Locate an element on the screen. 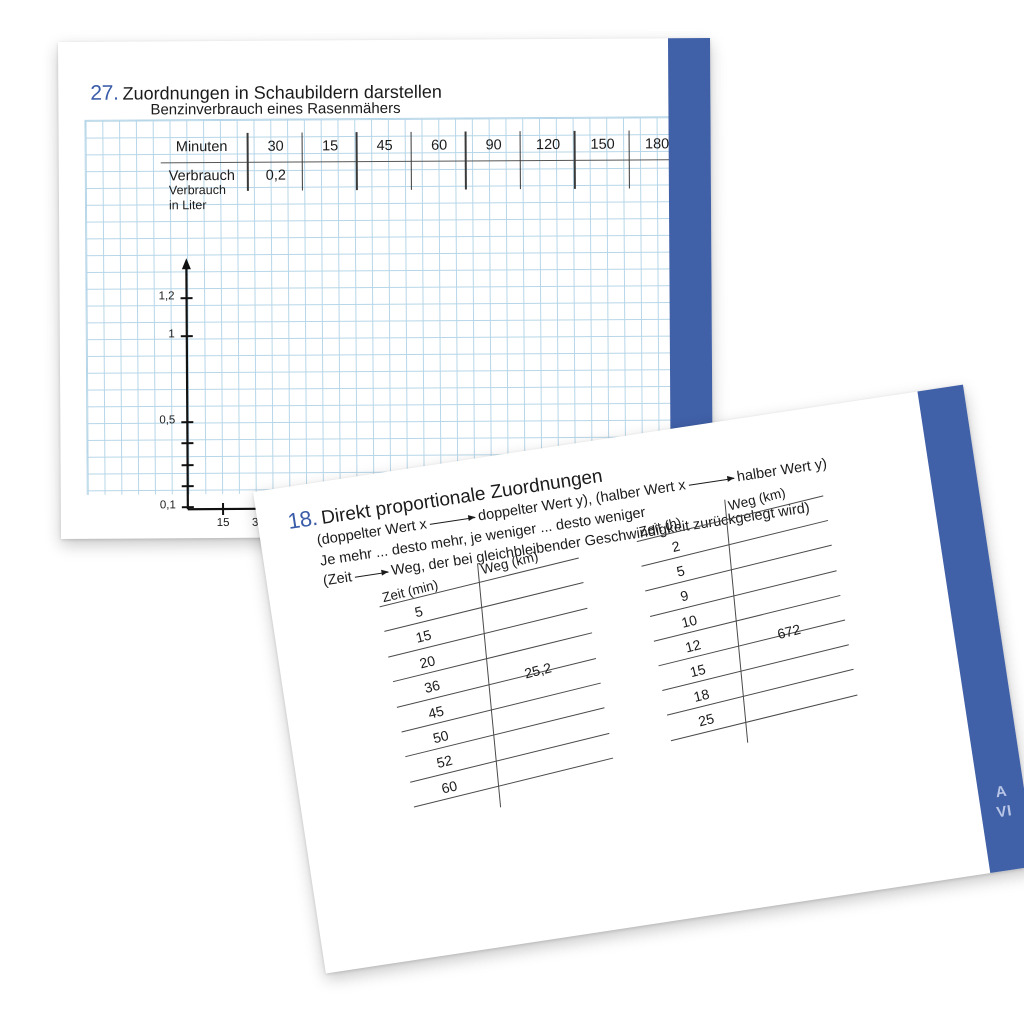  y-tick-label: 0,5 is located at coordinates (167, 420).